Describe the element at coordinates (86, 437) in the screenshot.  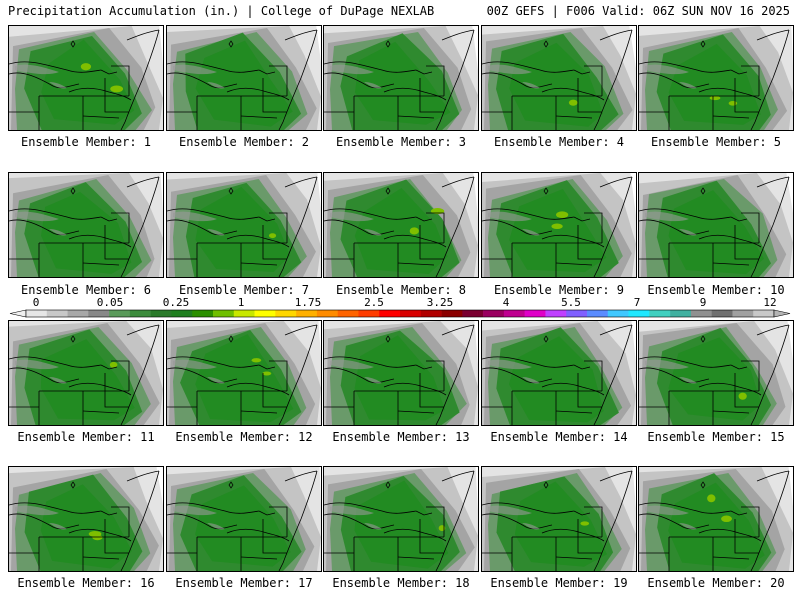
I see `ensemble-member-label: Ensemble Member: 11` at that location.